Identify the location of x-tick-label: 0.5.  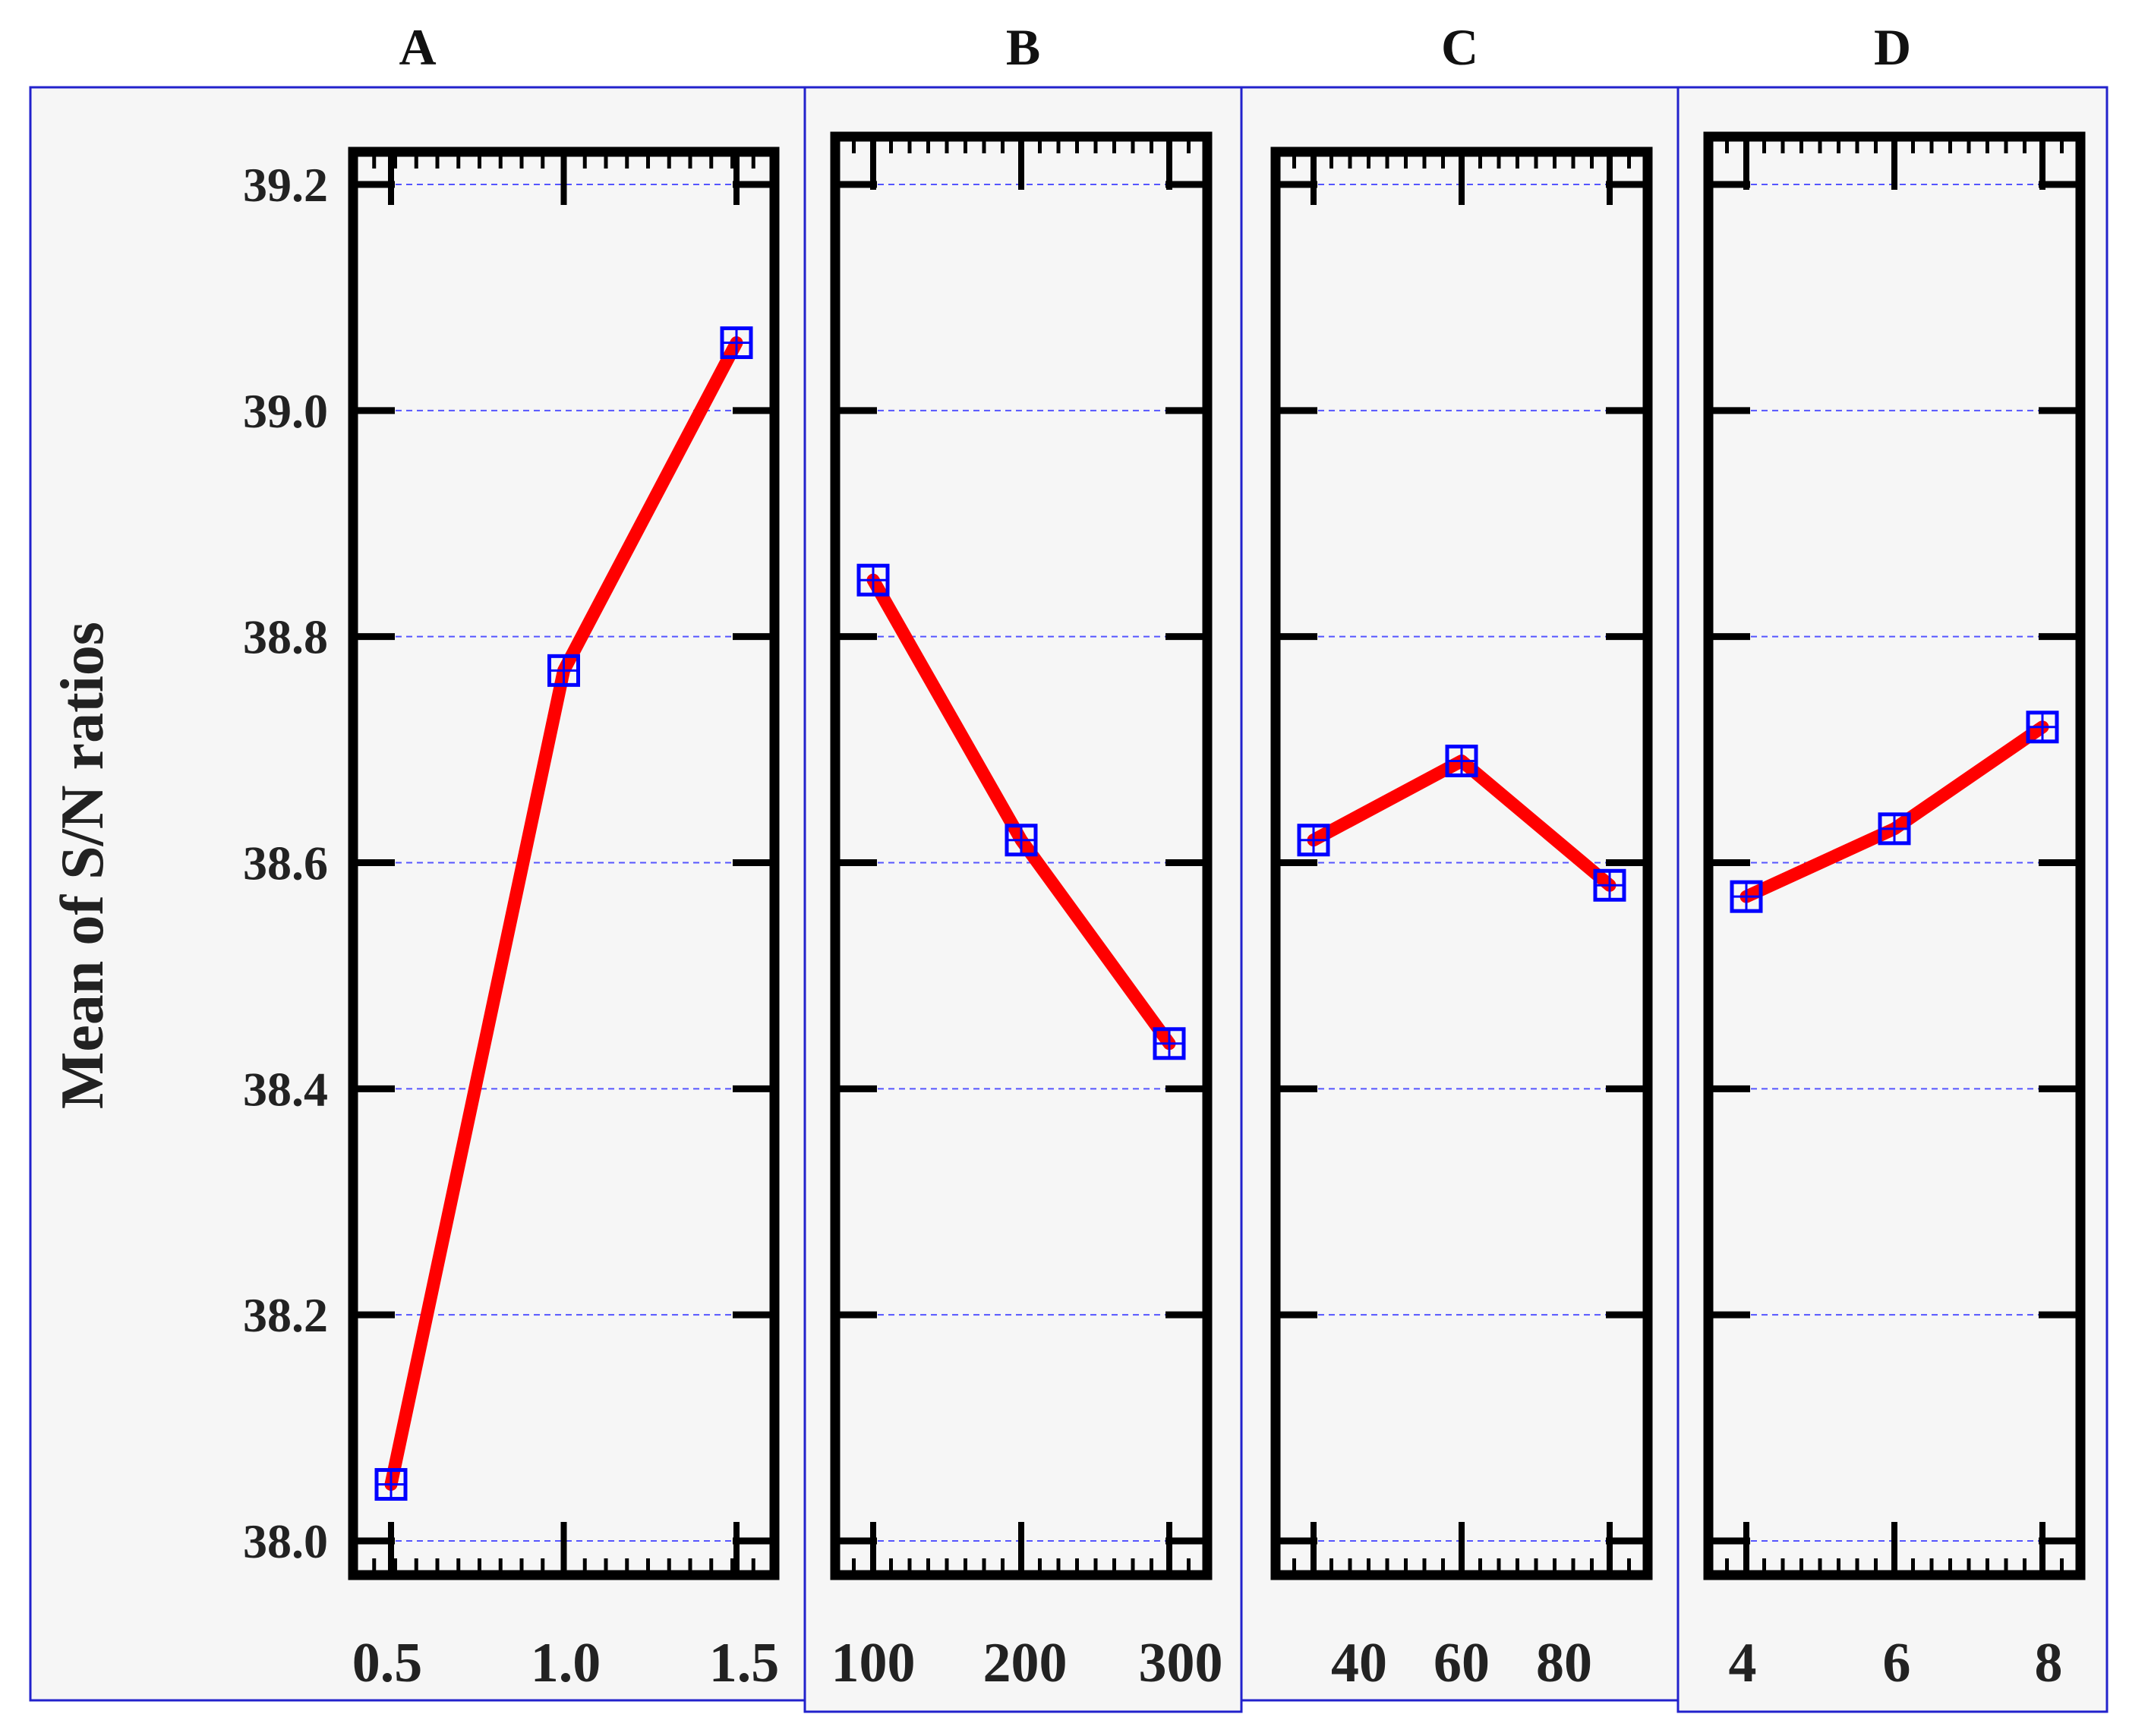
(387, 1663).